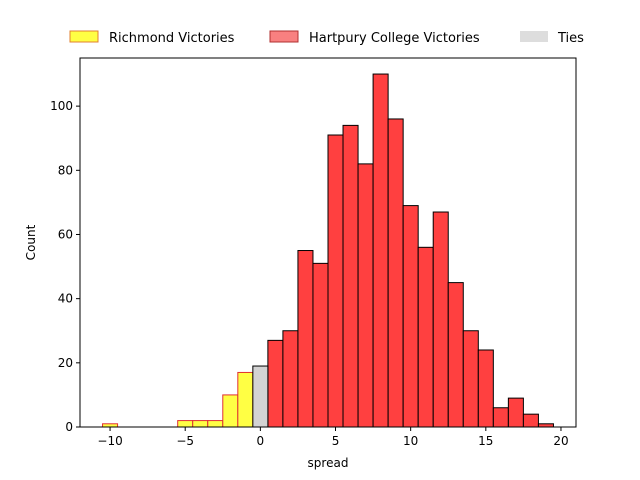 The width and height of the screenshot is (640, 480). What do you see at coordinates (560, 441) in the screenshot?
I see `x-tick-label-6: 20` at bounding box center [560, 441].